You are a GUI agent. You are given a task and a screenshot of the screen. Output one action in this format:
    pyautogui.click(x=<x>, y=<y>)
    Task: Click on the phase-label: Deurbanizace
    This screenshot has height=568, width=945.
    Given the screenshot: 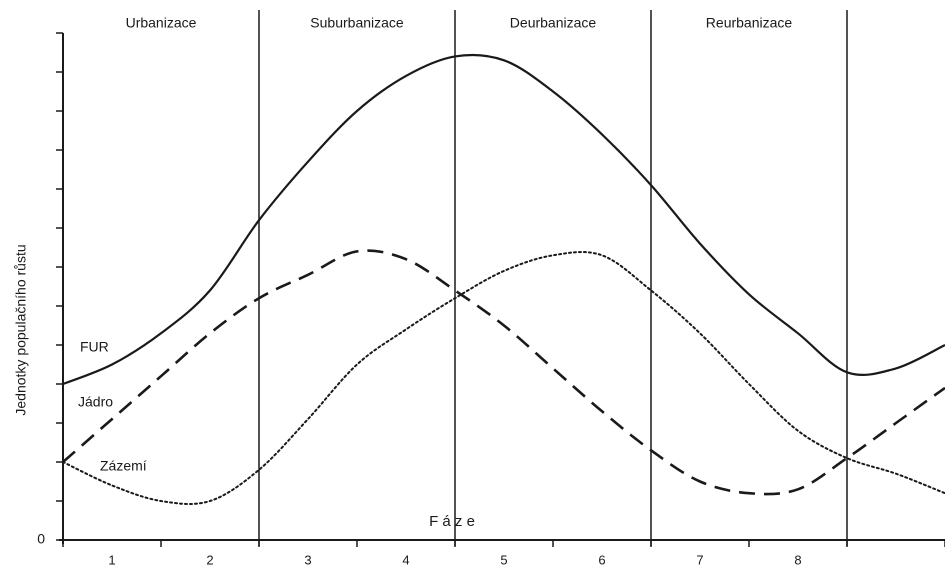 What is the action you would take?
    pyautogui.click(x=553, y=23)
    